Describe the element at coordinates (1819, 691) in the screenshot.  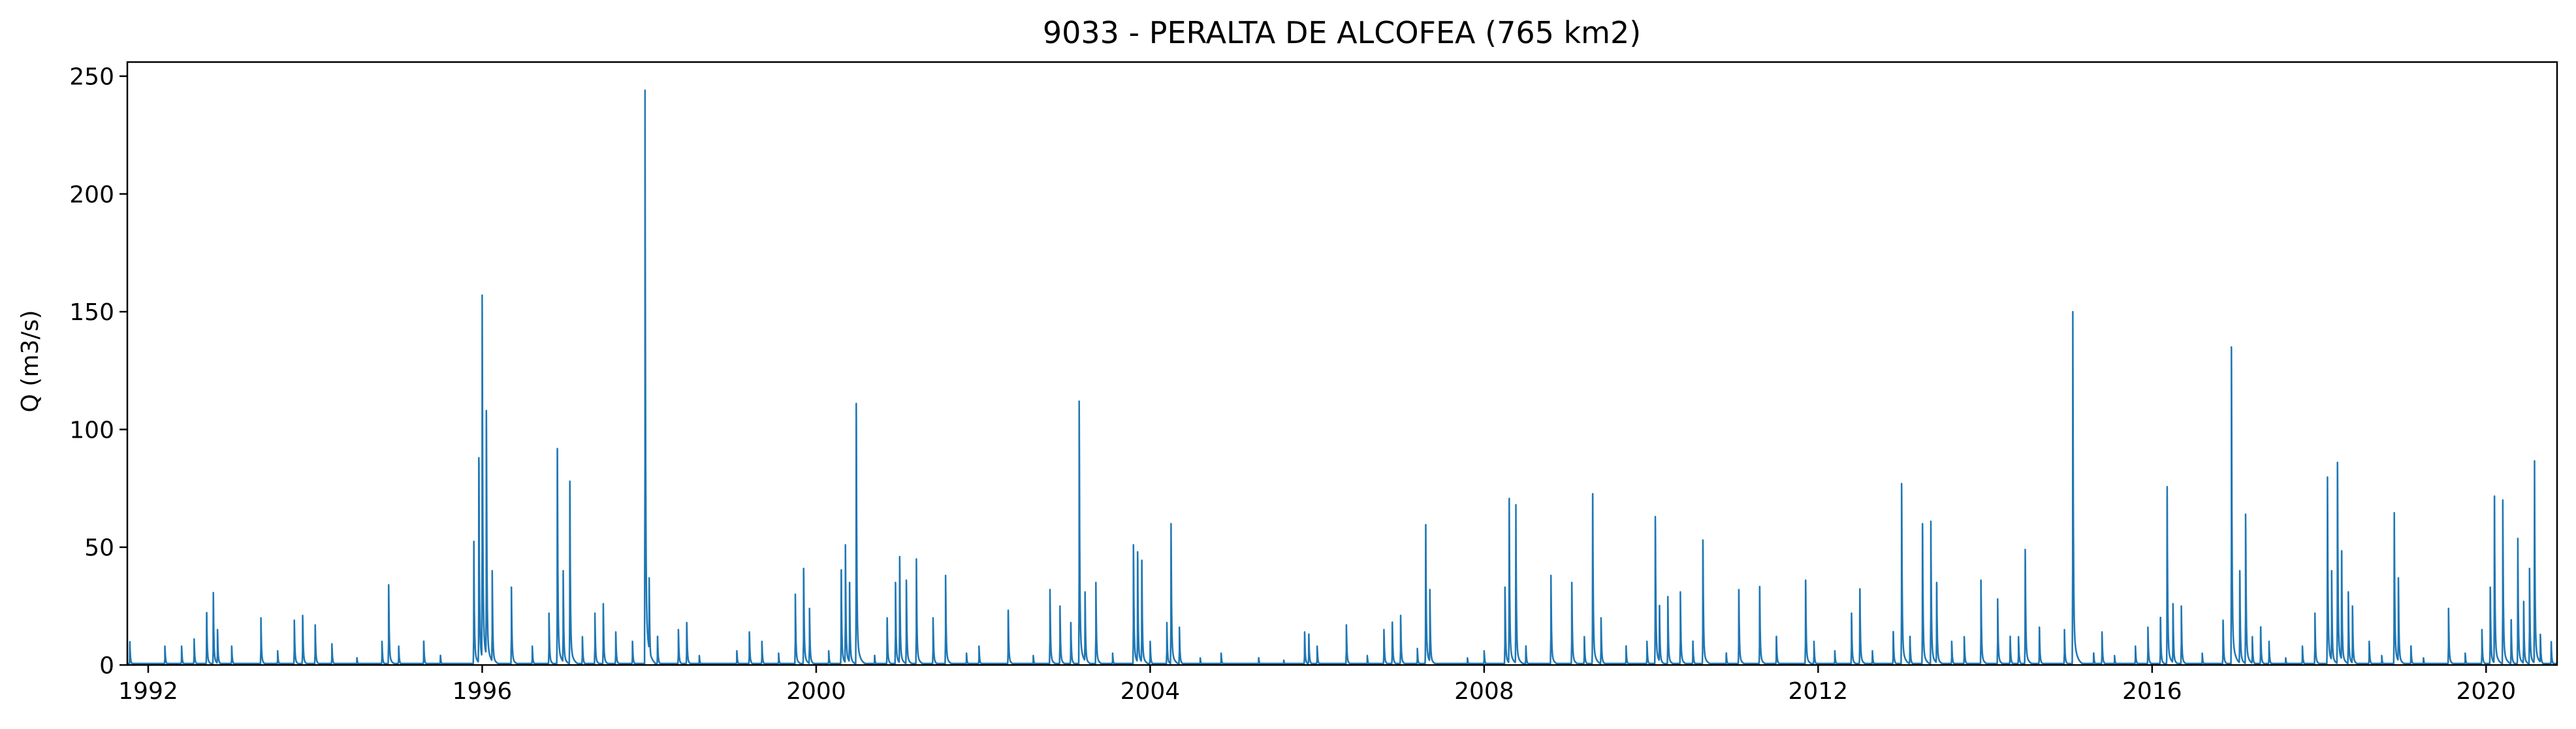
I see `x-tick-label: 2012` at that location.